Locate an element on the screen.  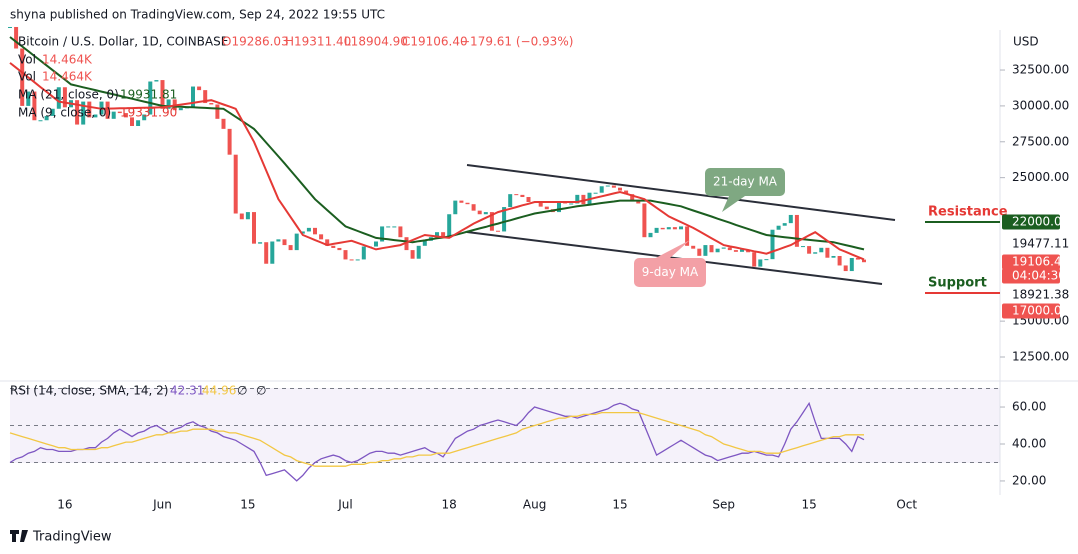
line is located at coordinates (436, 439).